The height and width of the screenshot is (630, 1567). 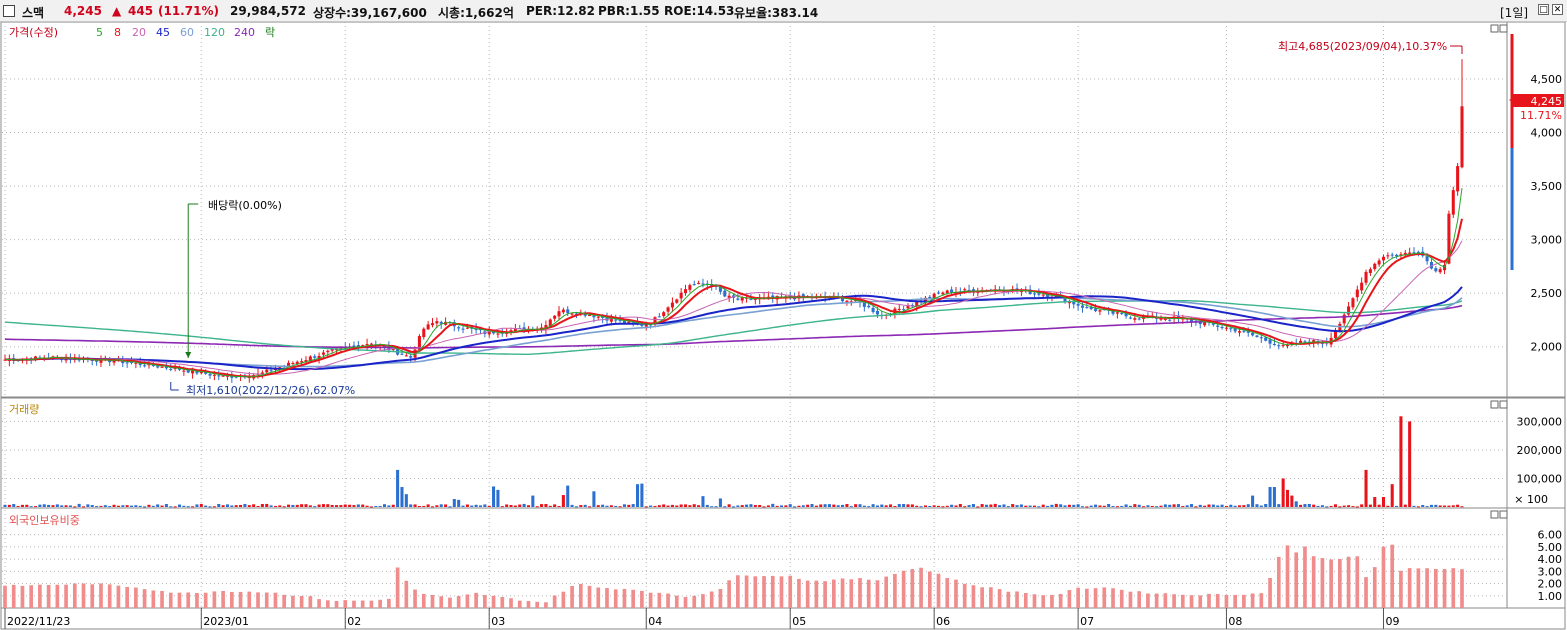 I want to click on legend-ma5: 5, so click(x=99, y=32).